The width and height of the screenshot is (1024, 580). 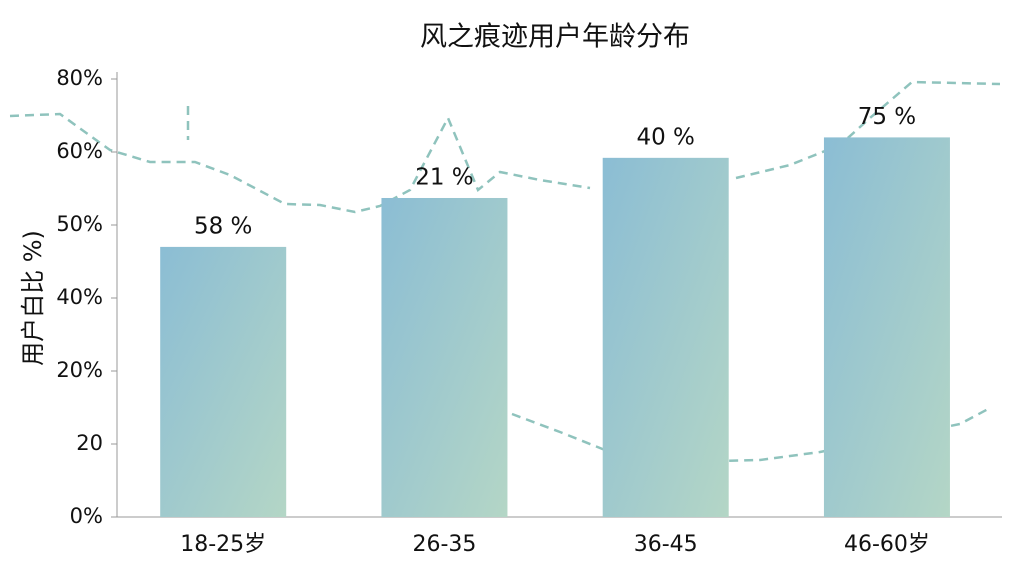 What do you see at coordinates (79, 297) in the screenshot?
I see `y-tick-label: 40%` at bounding box center [79, 297].